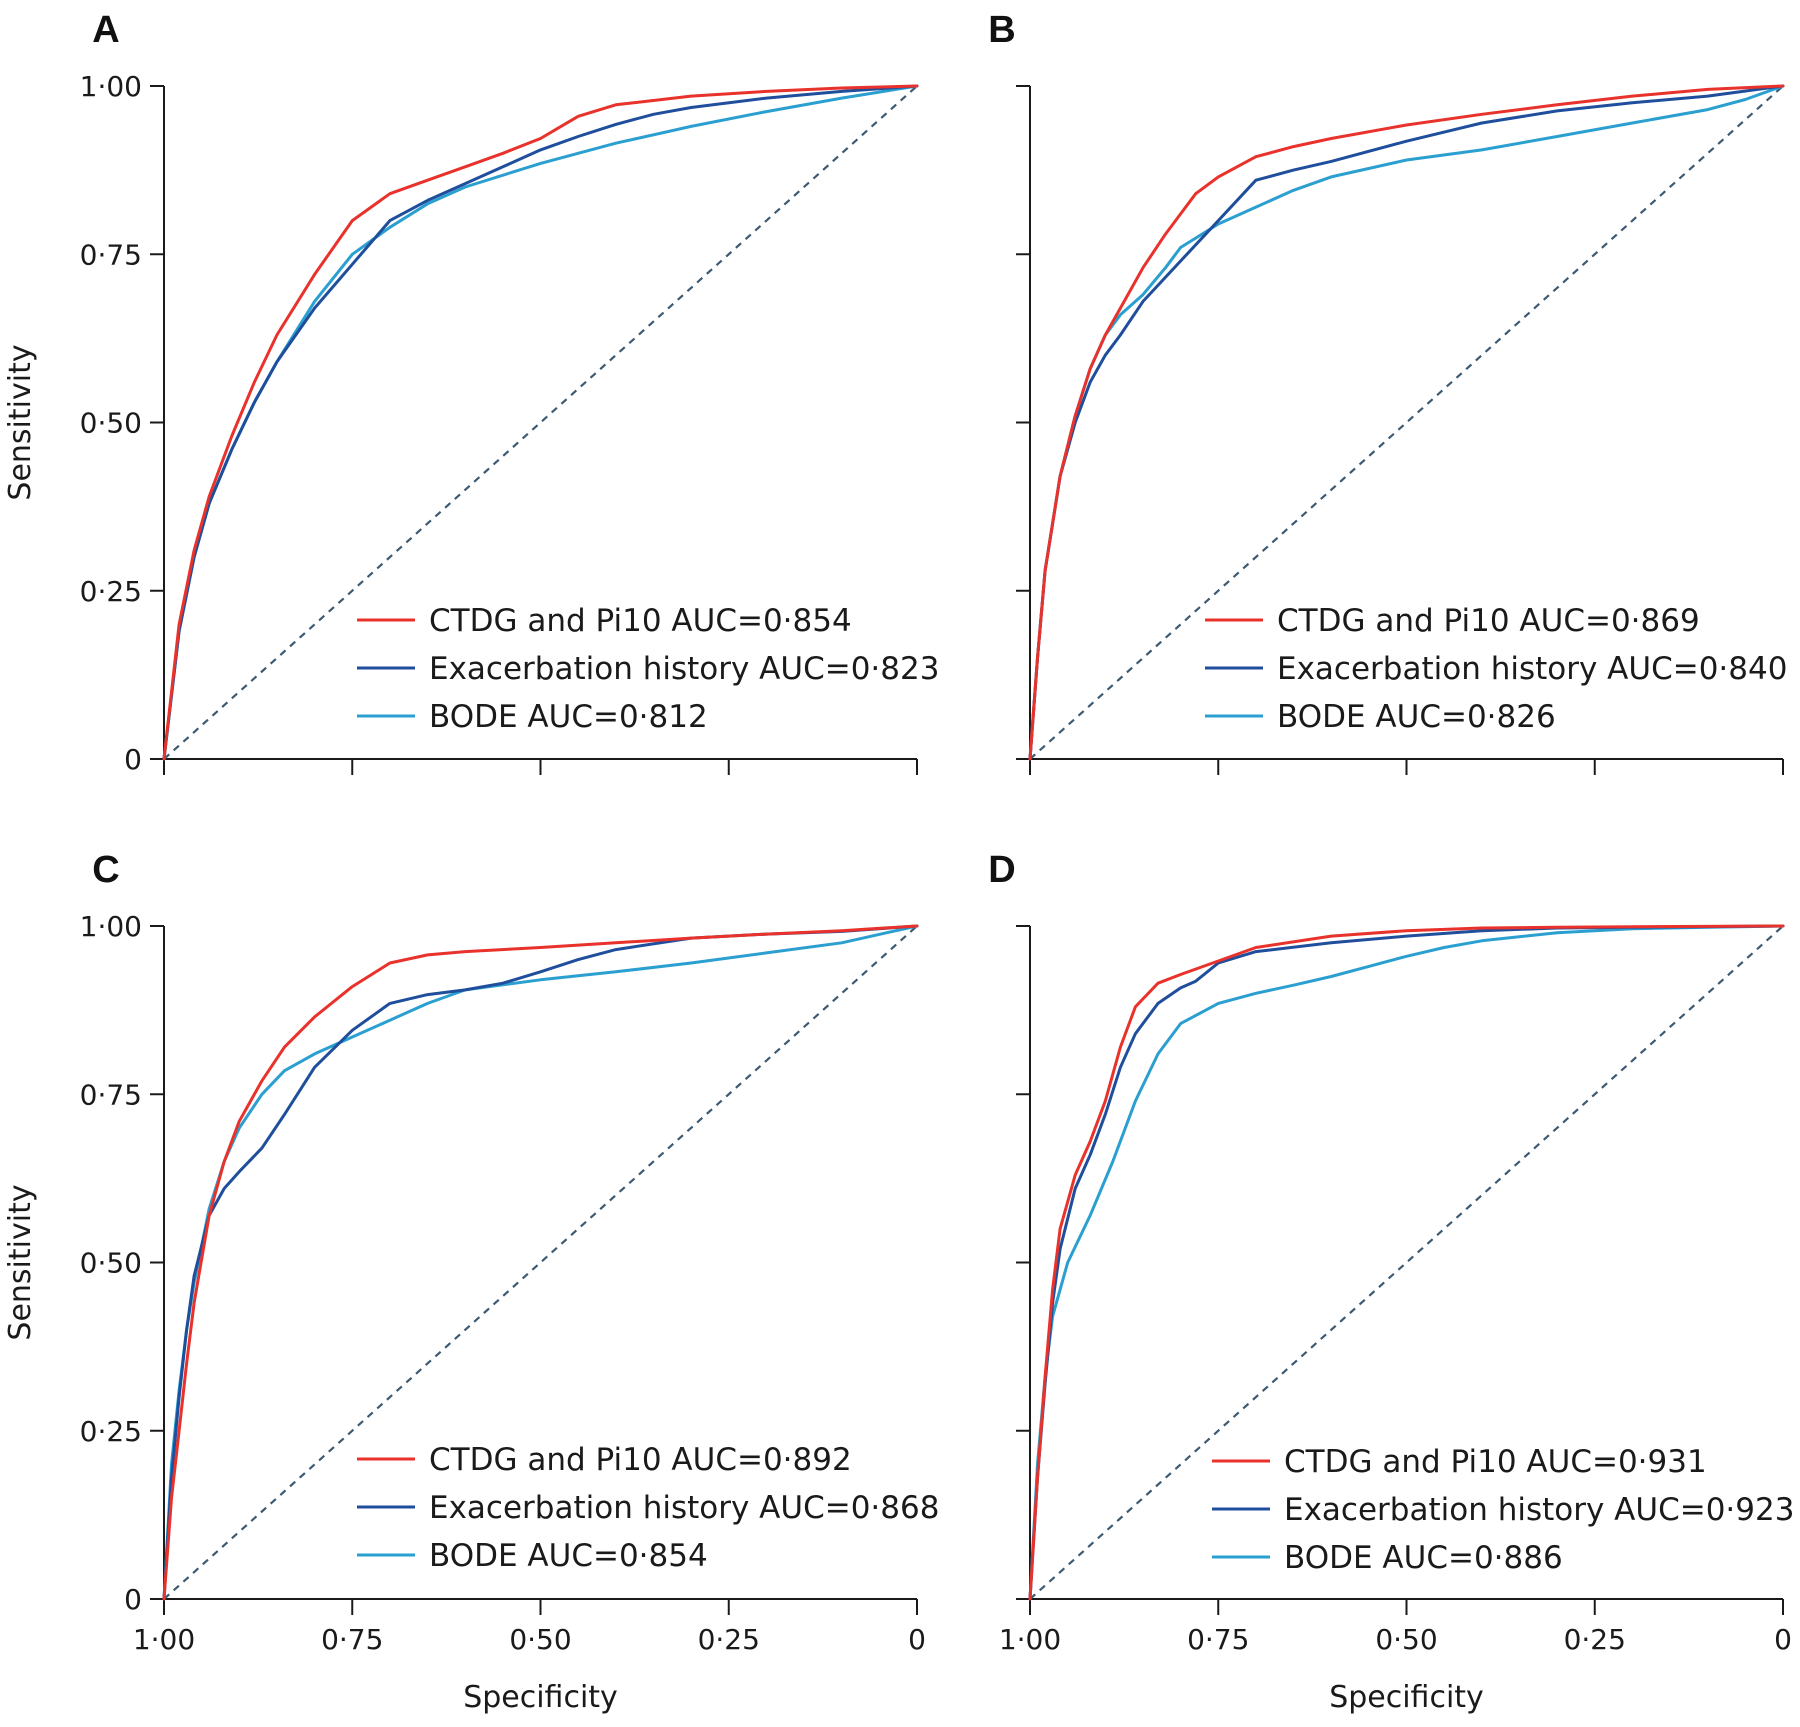  Describe the element at coordinates (105, 30) in the screenshot. I see `panel-letter: A` at that location.